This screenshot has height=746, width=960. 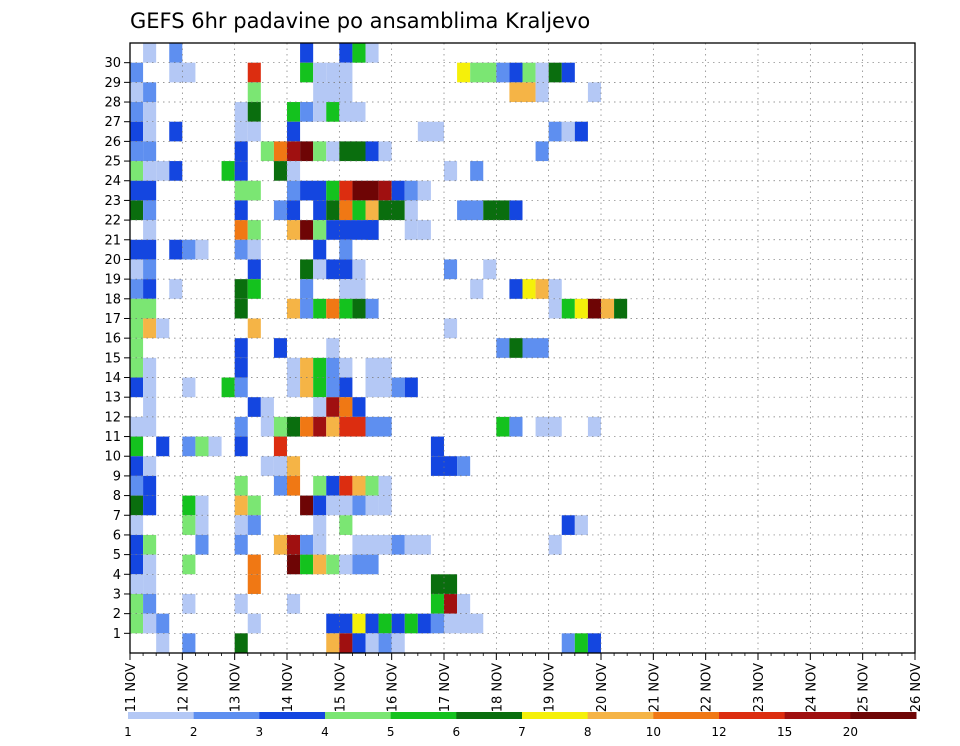 What do you see at coordinates (718, 732) in the screenshot?
I see `legend-label: 12` at bounding box center [718, 732].